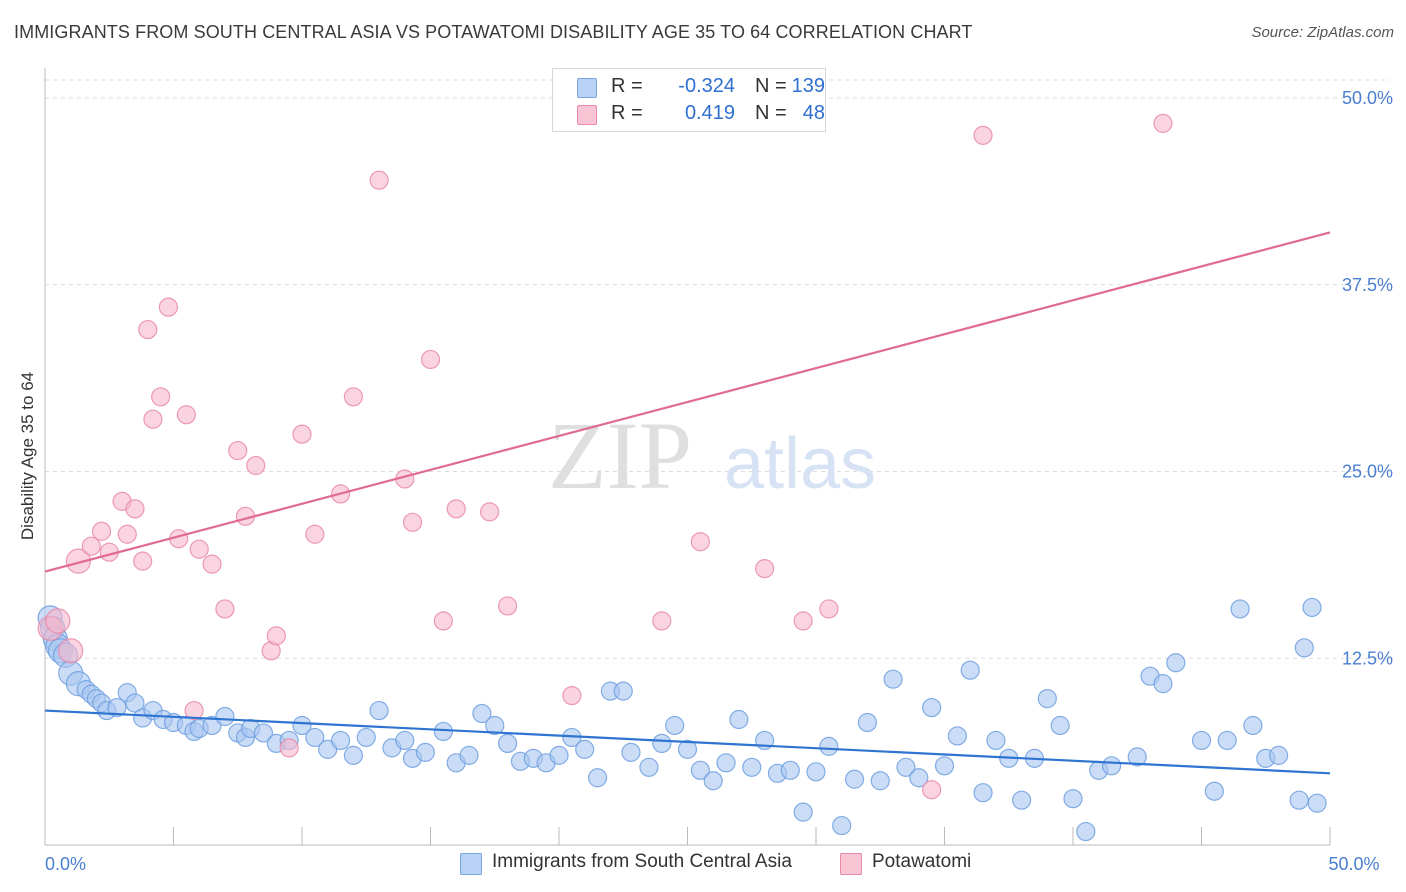 This screenshot has height=892, width=1406. I want to click on x-tick-label: 50.0%, so click(1353, 864).